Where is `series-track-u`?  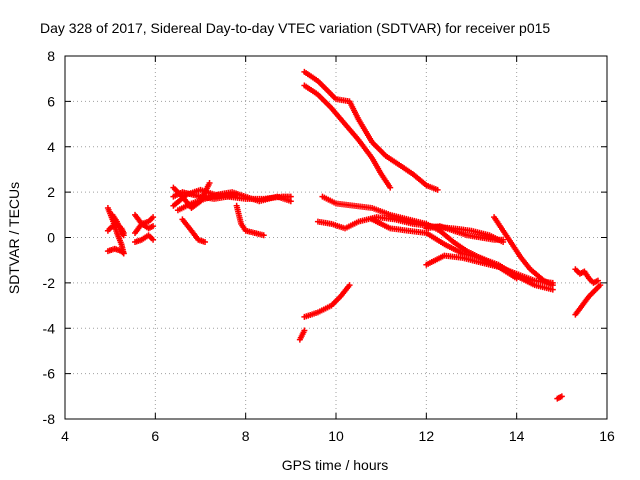 series-track-u is located at coordinates (523, 251).